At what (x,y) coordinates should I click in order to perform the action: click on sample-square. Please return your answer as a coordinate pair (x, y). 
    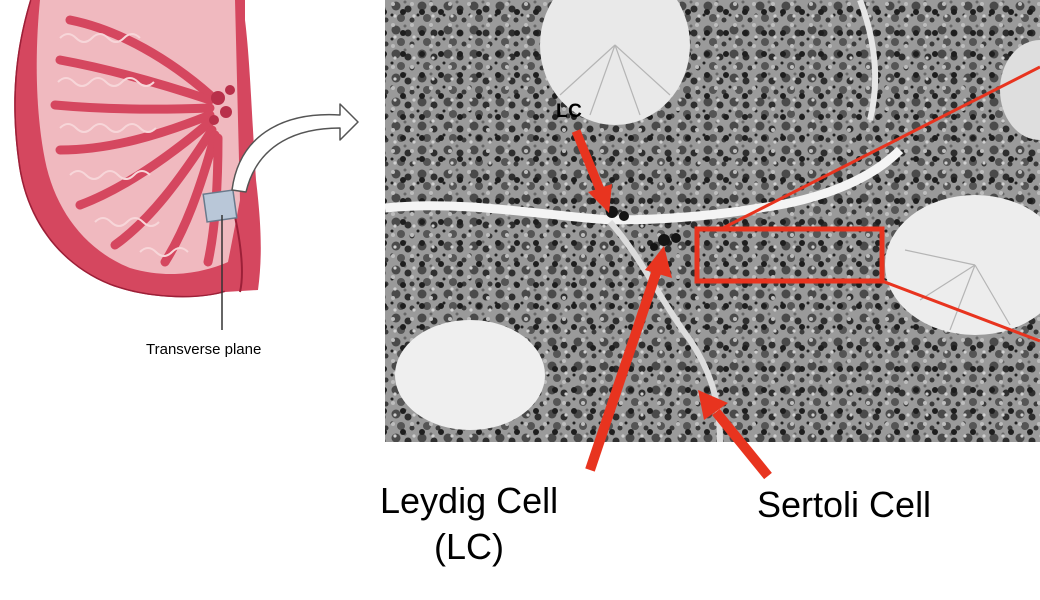
    Looking at the image, I should click on (220, 206).